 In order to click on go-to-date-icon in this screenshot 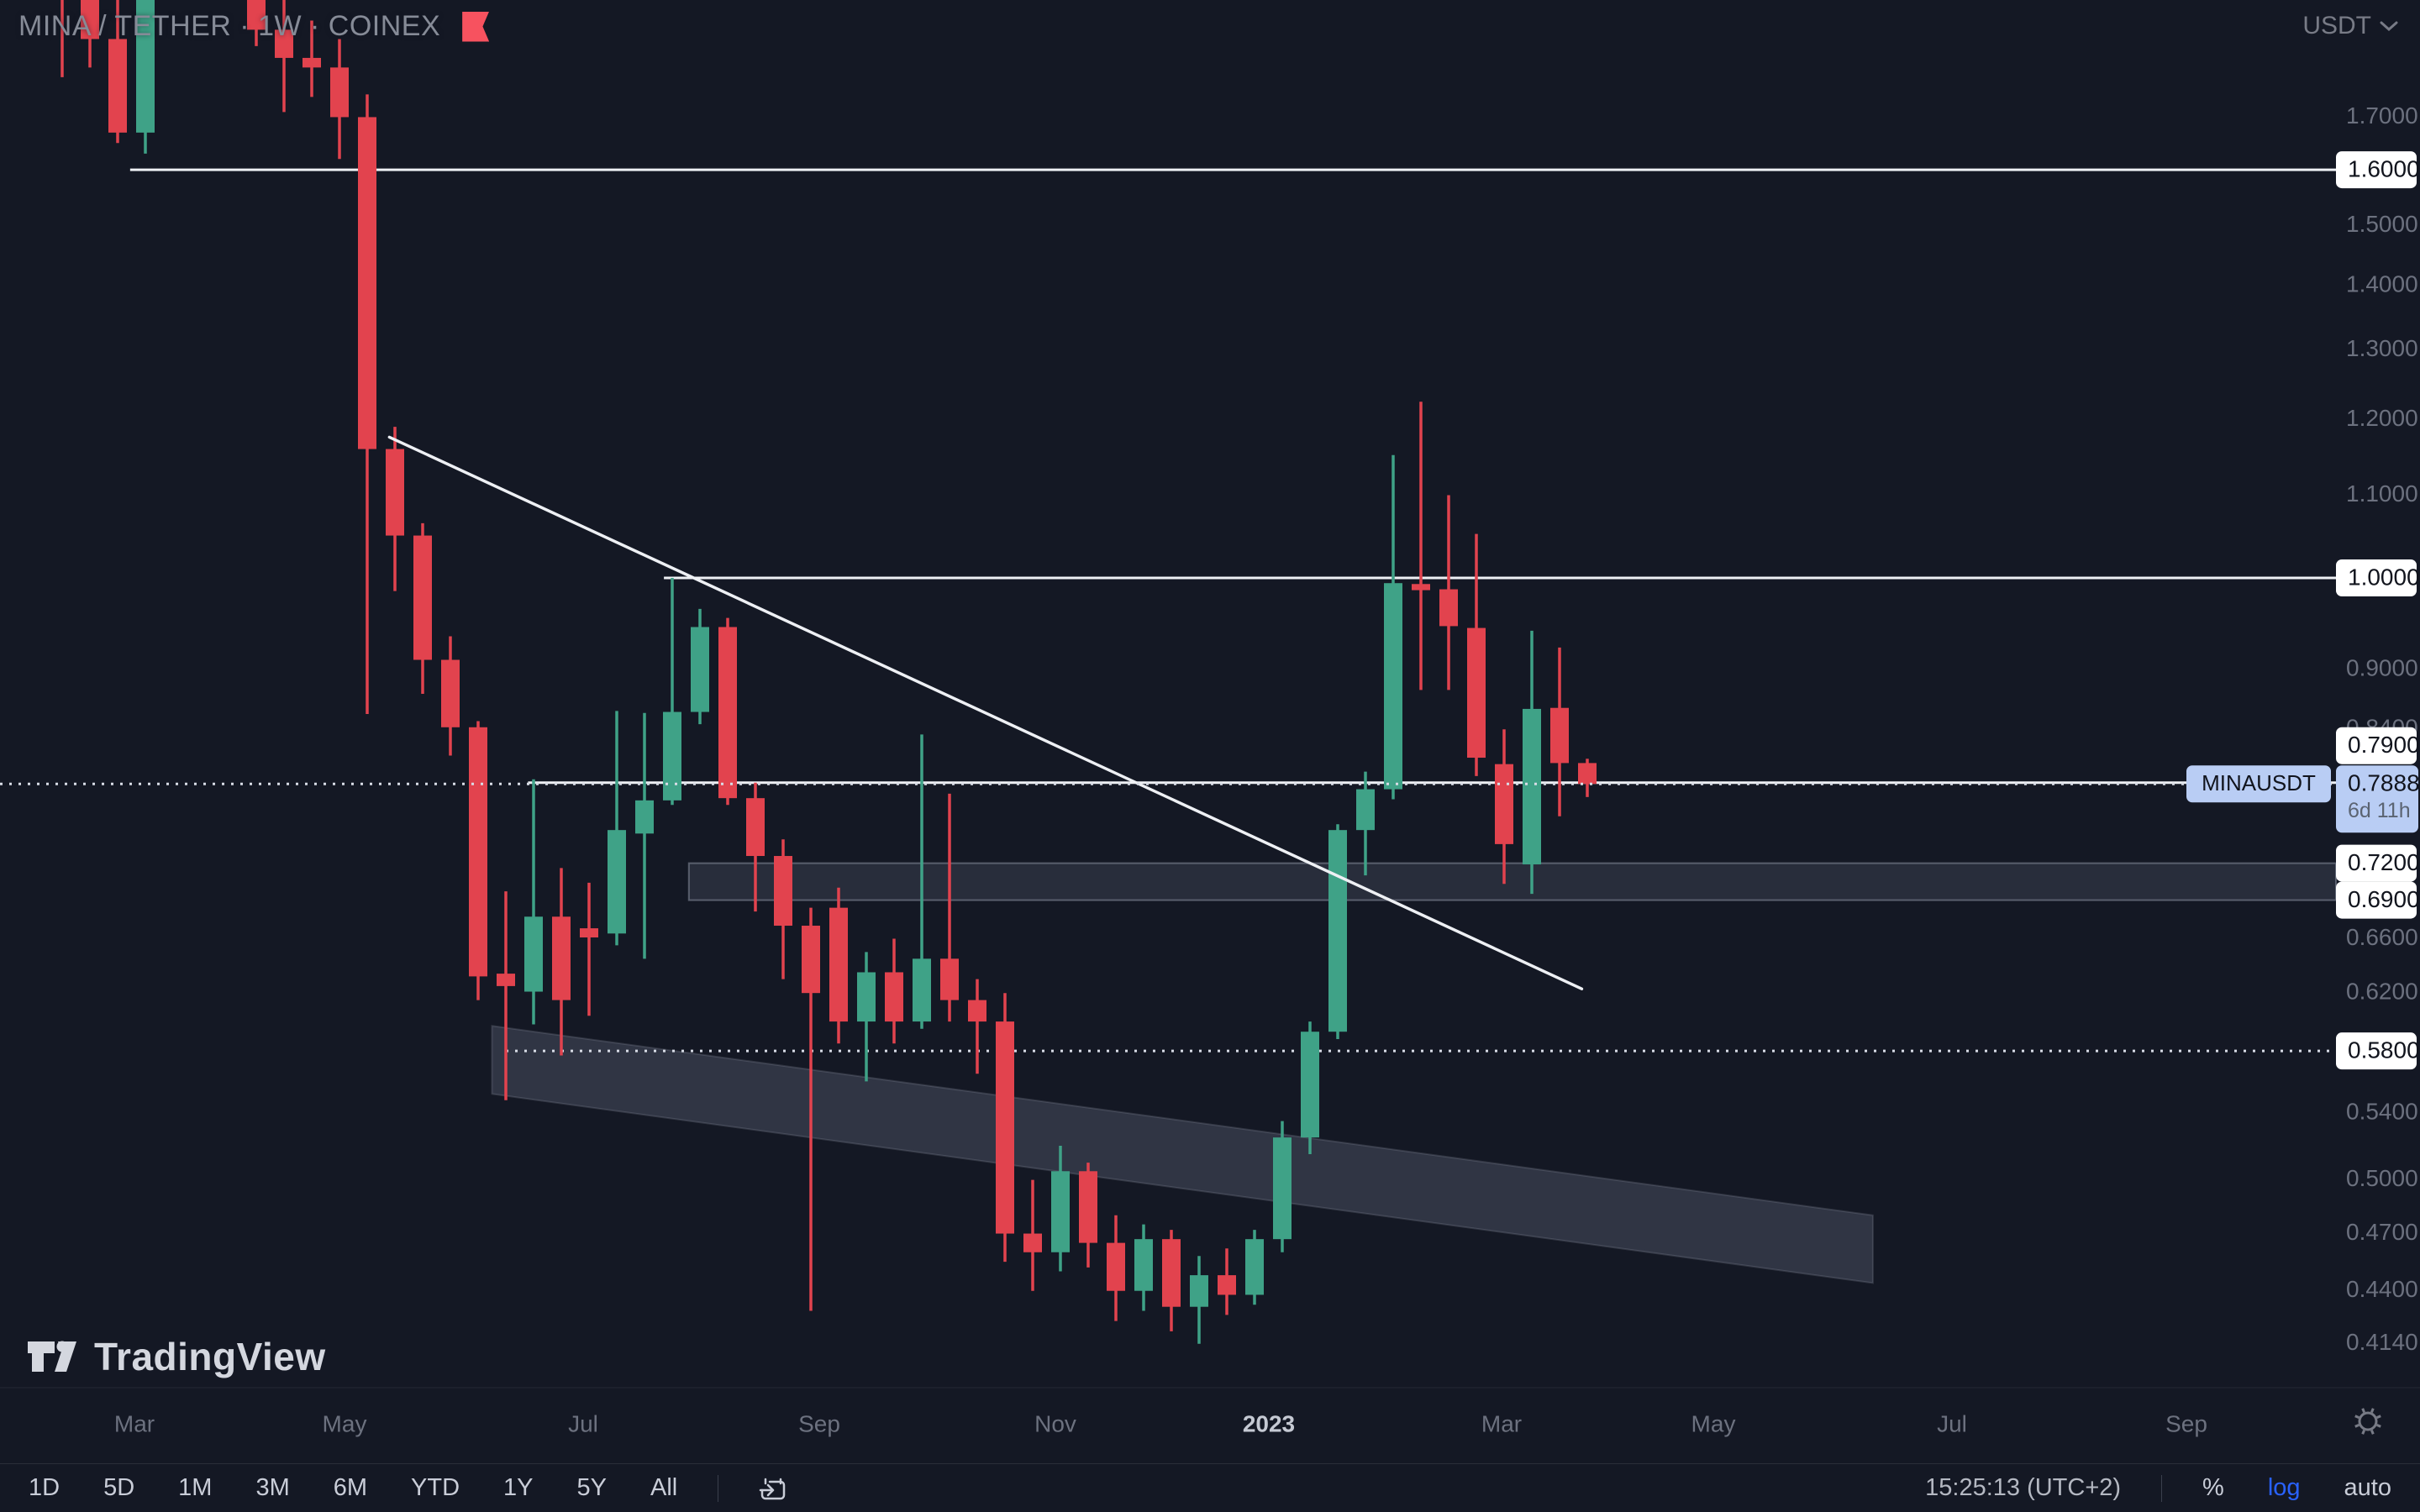, I will do `click(773, 1488)`.